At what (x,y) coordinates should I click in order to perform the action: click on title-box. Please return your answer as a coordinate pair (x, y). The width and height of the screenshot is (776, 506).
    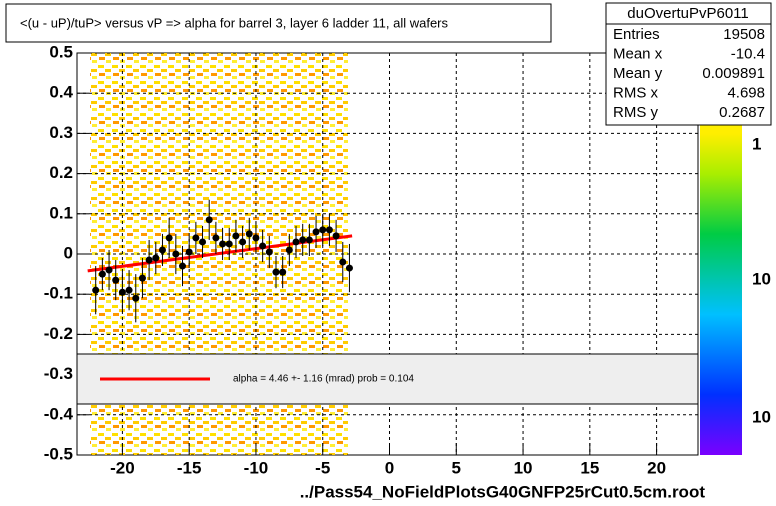
    Looking at the image, I should click on (278, 23).